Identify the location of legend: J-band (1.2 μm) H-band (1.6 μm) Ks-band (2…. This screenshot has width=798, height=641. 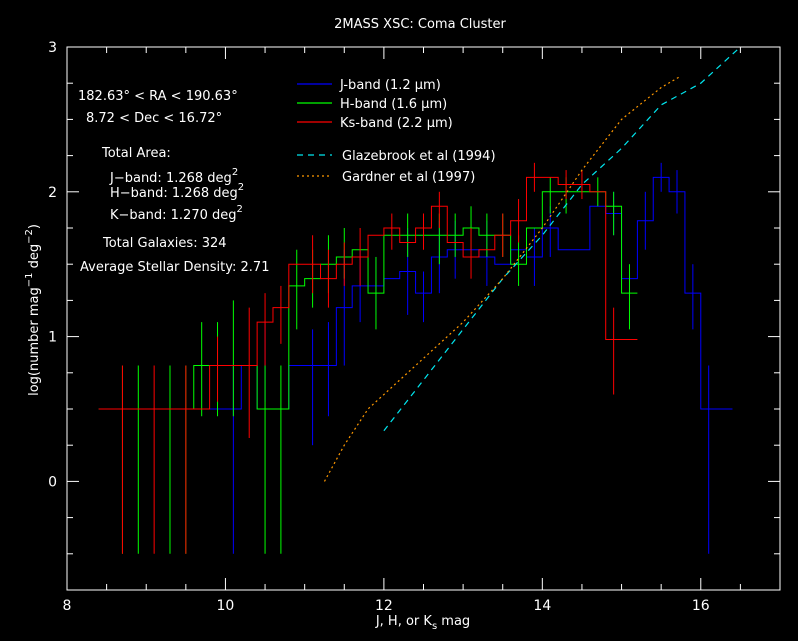
(396, 131).